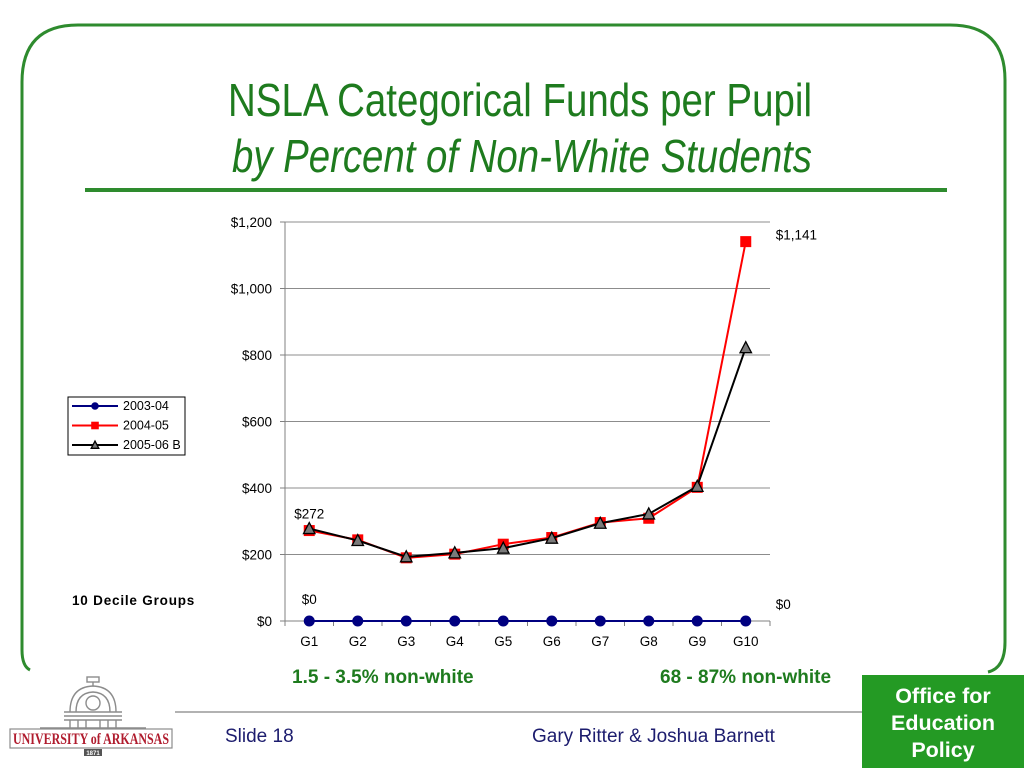 Image resolution: width=1024 pixels, height=768 pixels. What do you see at coordinates (383, 677) in the screenshot?
I see `range-label-low: 1.5 - 3.5% non-white` at bounding box center [383, 677].